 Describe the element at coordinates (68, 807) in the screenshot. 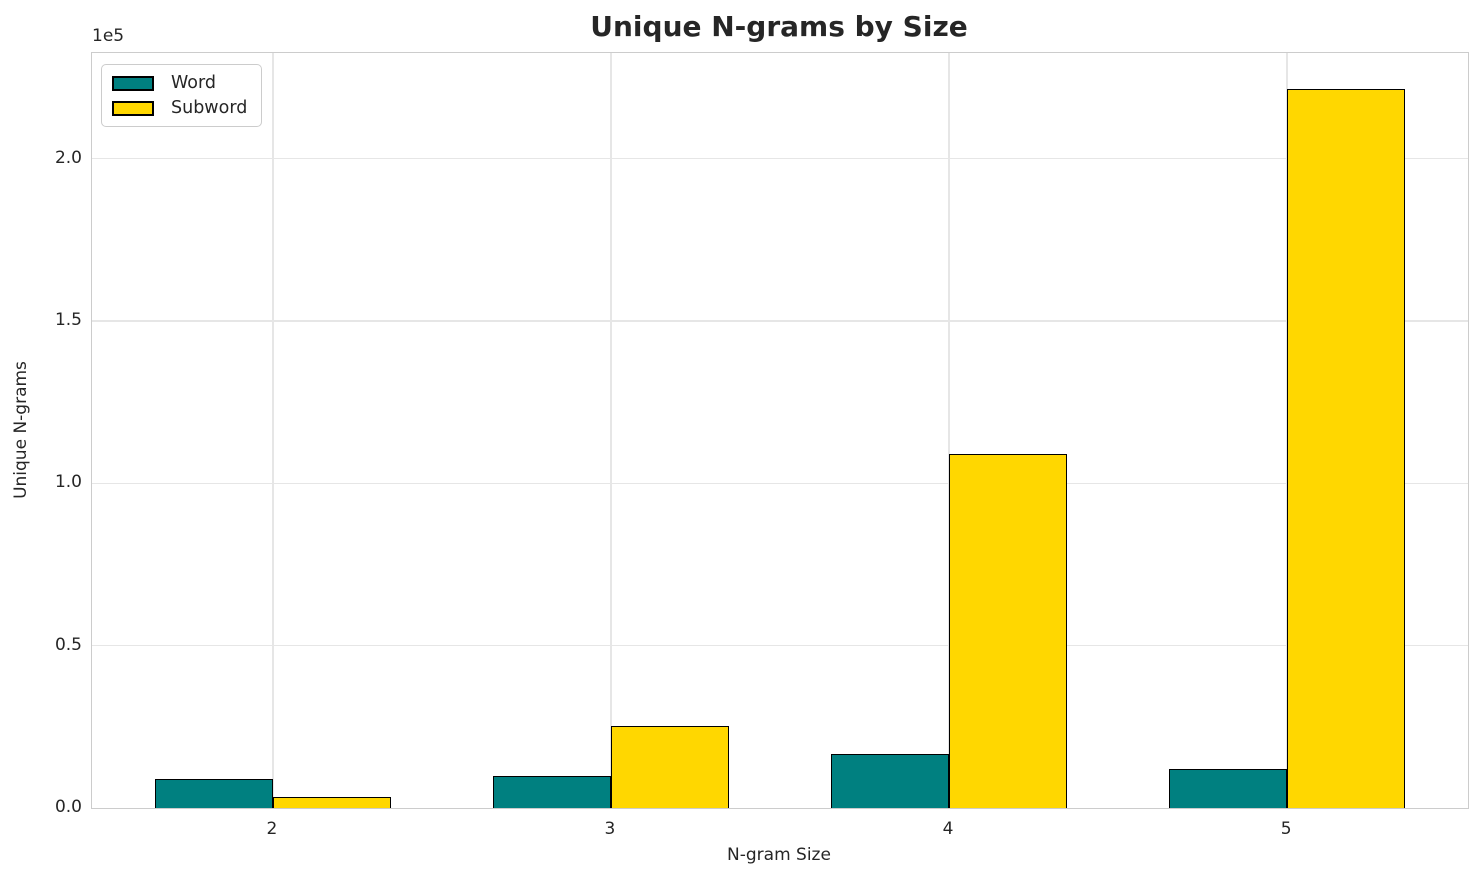

I see `y-tick-label: 0.0` at that location.